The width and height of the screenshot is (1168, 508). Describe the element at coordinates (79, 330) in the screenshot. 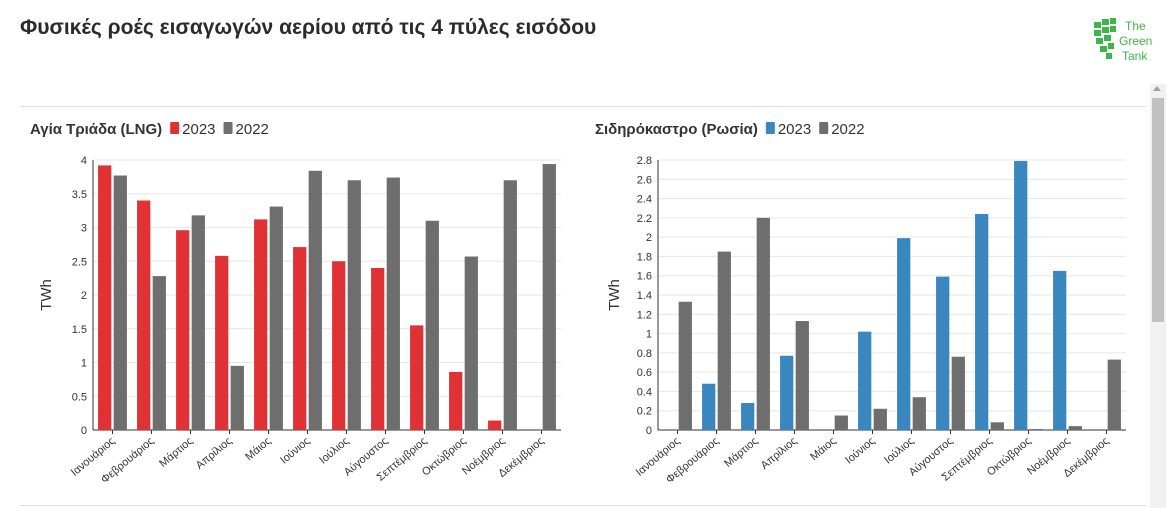

I see `y-tick-label: 1.5` at that location.